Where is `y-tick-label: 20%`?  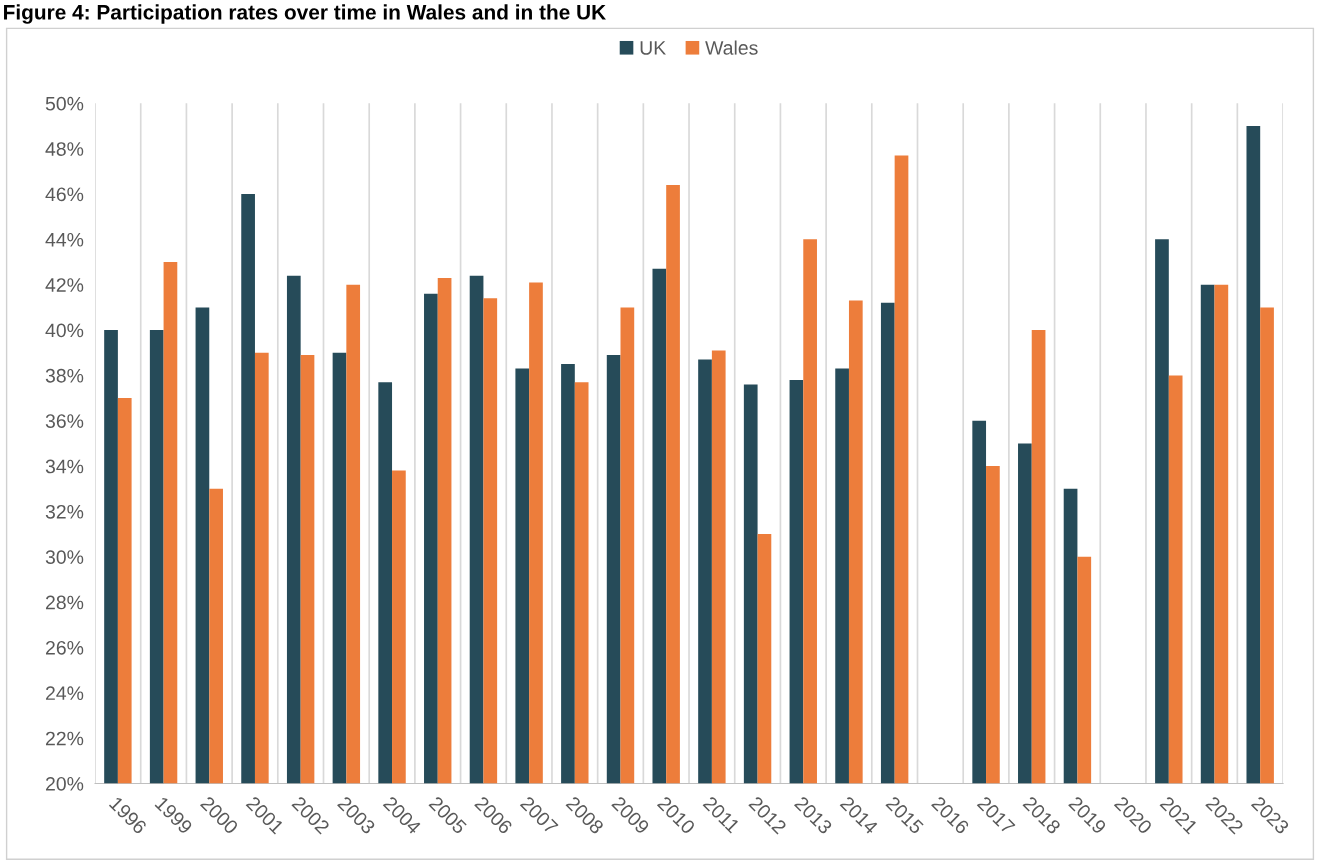 y-tick-label: 20% is located at coordinates (64, 783).